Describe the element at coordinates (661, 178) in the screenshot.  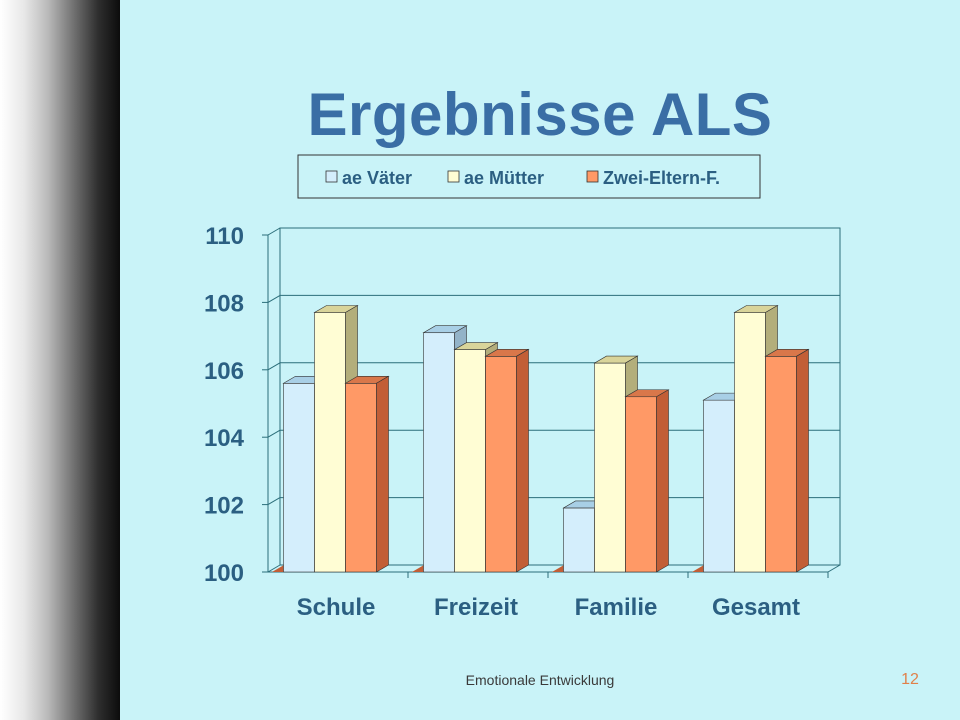
I see `legend-label: Zwei-Eltern-F.` at that location.